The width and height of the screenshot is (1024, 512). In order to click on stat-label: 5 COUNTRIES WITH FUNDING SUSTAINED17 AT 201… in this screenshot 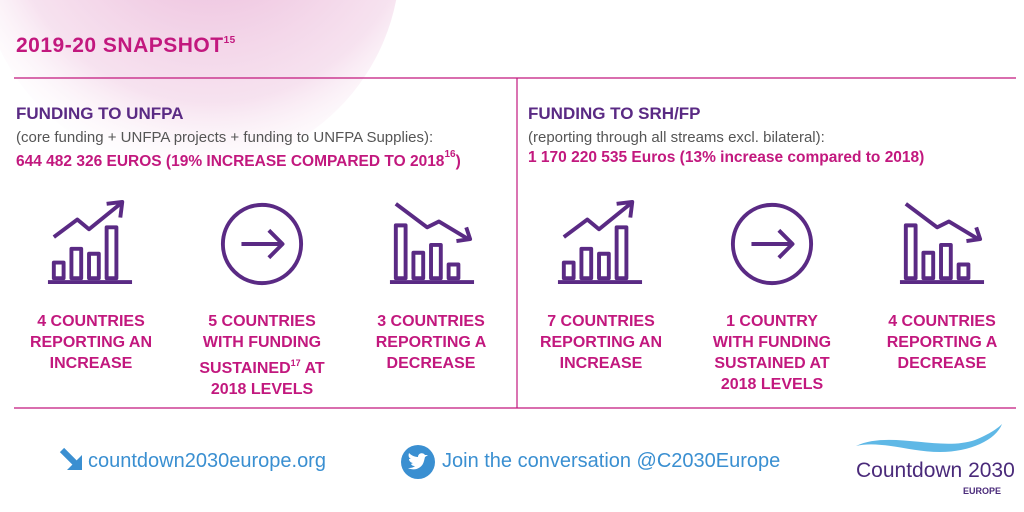, I will do `click(262, 355)`.